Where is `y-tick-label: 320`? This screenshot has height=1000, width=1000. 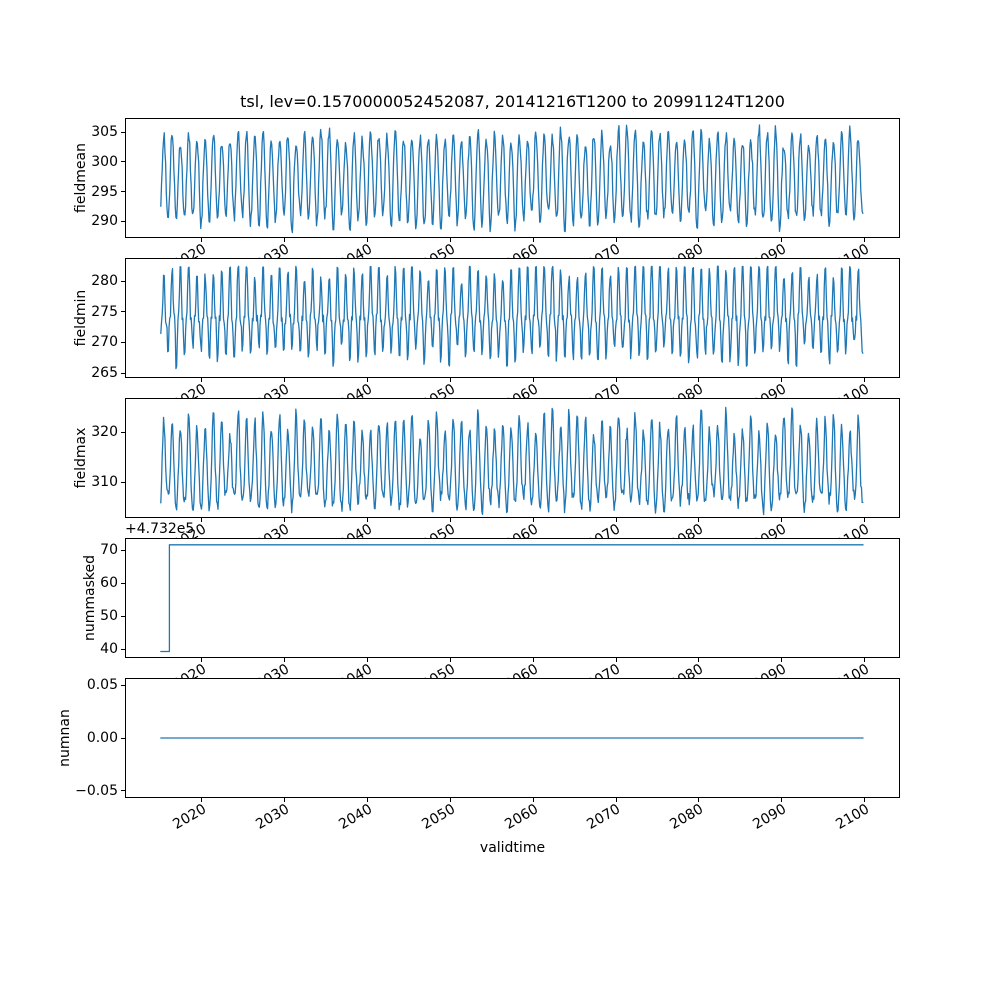
y-tick-label: 320 is located at coordinates (104, 432).